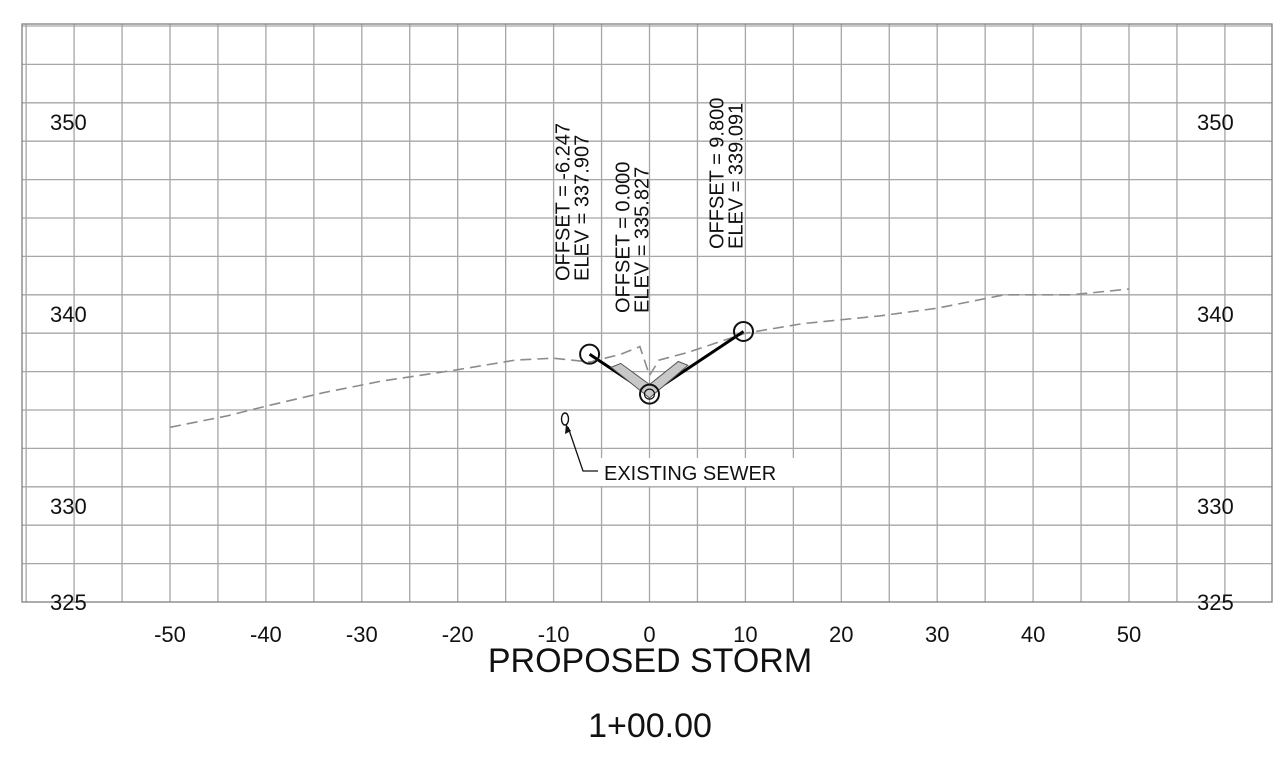 Image resolution: width=1274 pixels, height=759 pixels. Describe the element at coordinates (362, 634) in the screenshot. I see `x-tick-label: -30` at that location.